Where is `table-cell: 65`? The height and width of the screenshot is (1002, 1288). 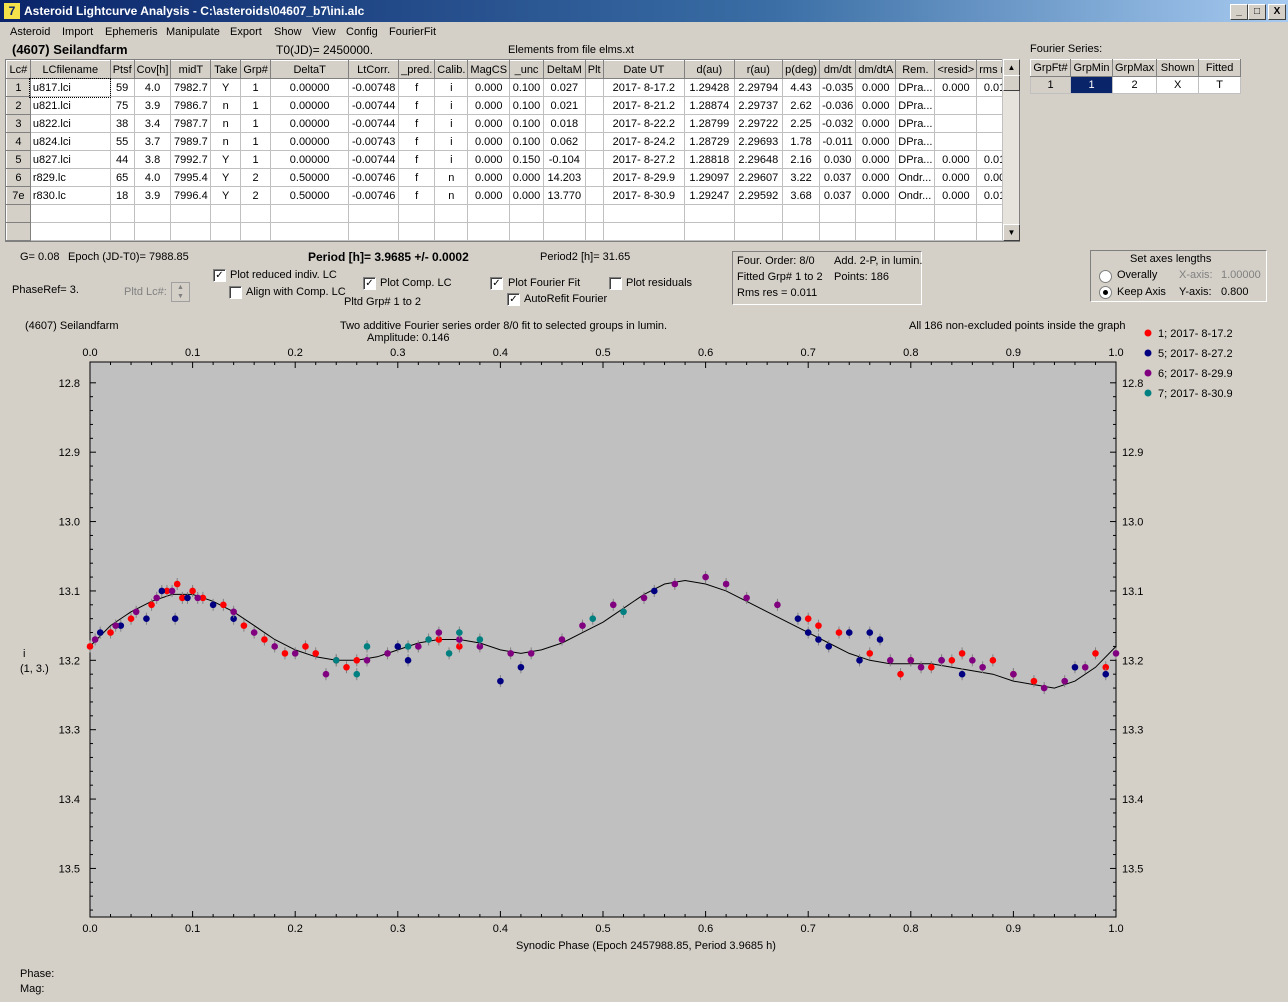 table-cell: 65 is located at coordinates (122, 177).